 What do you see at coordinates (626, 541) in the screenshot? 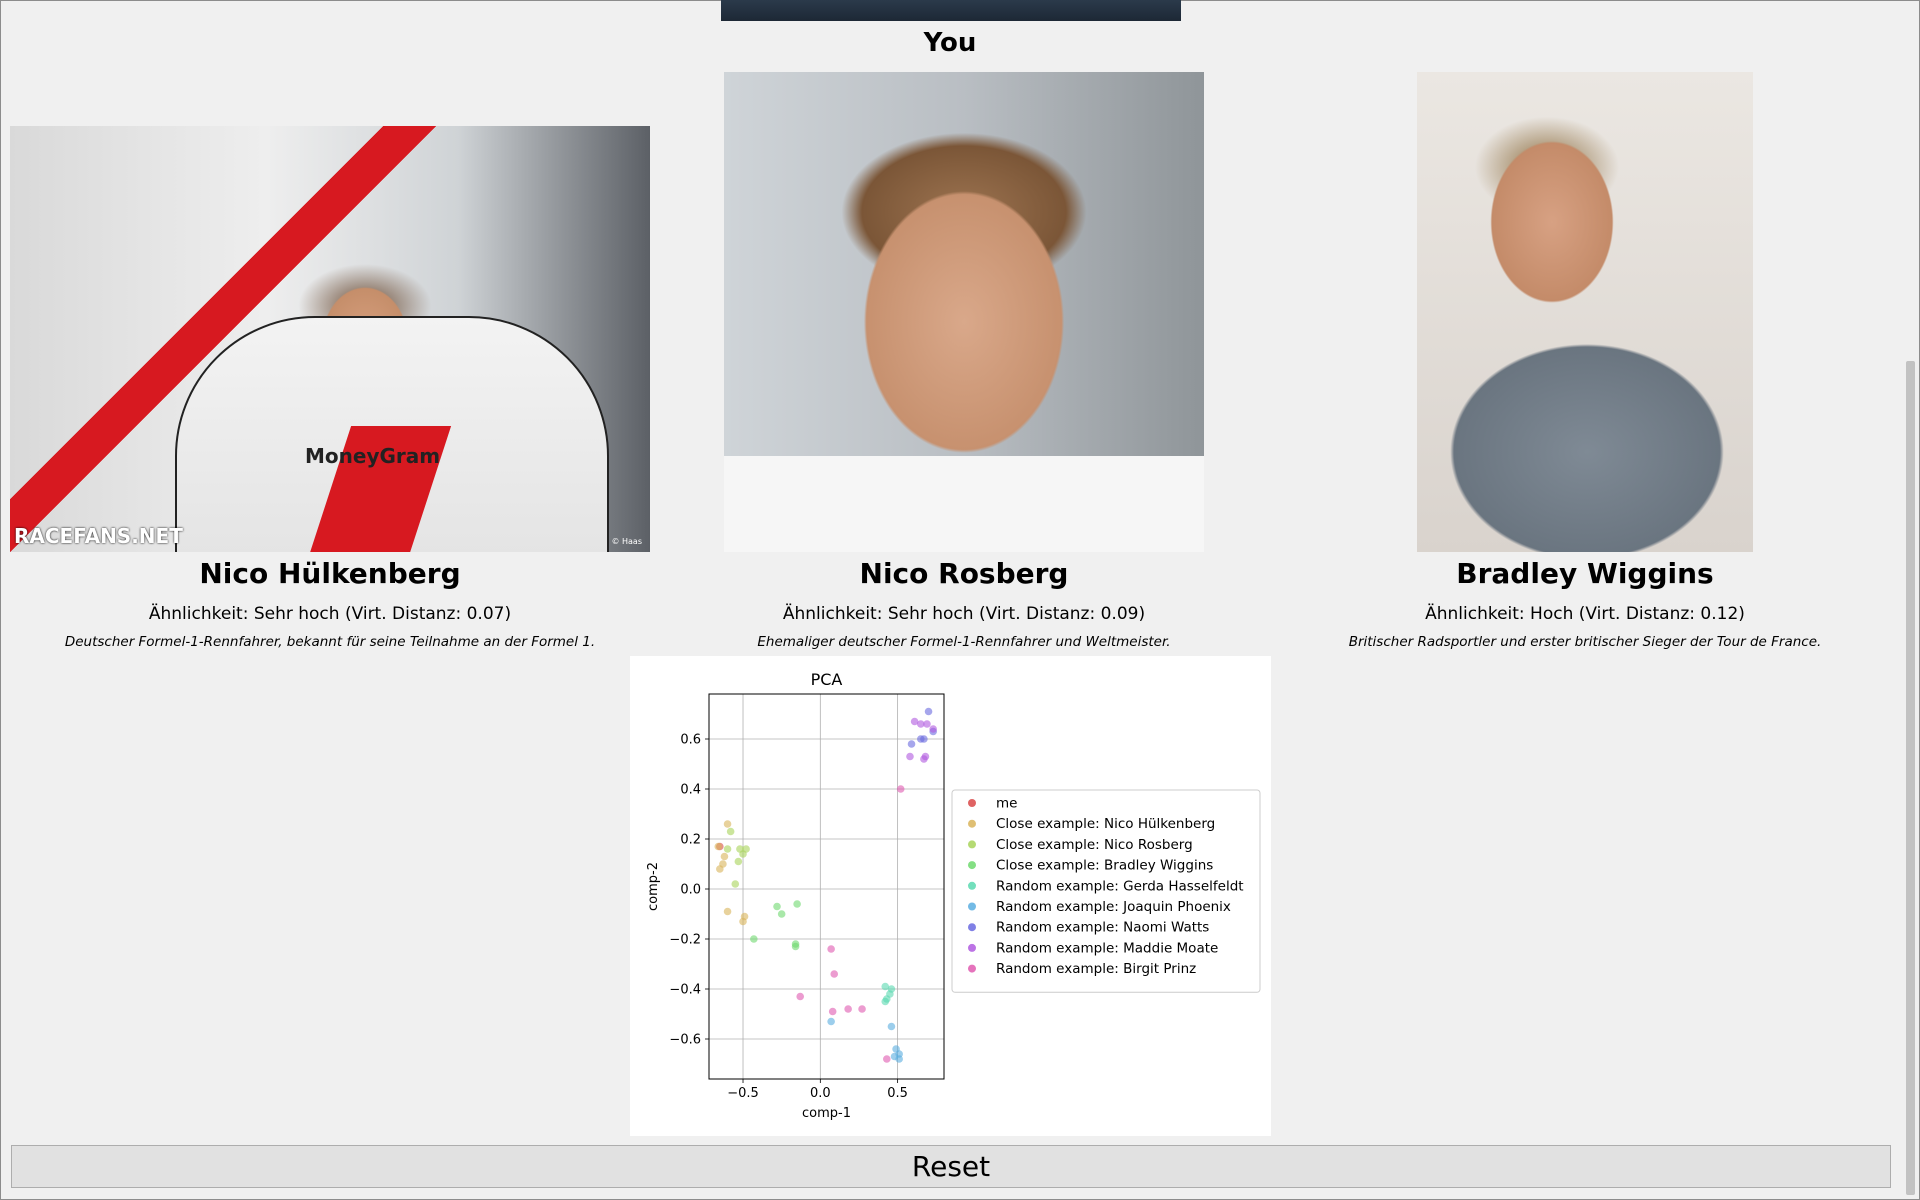
I see `photo-credit: © Haas` at bounding box center [626, 541].